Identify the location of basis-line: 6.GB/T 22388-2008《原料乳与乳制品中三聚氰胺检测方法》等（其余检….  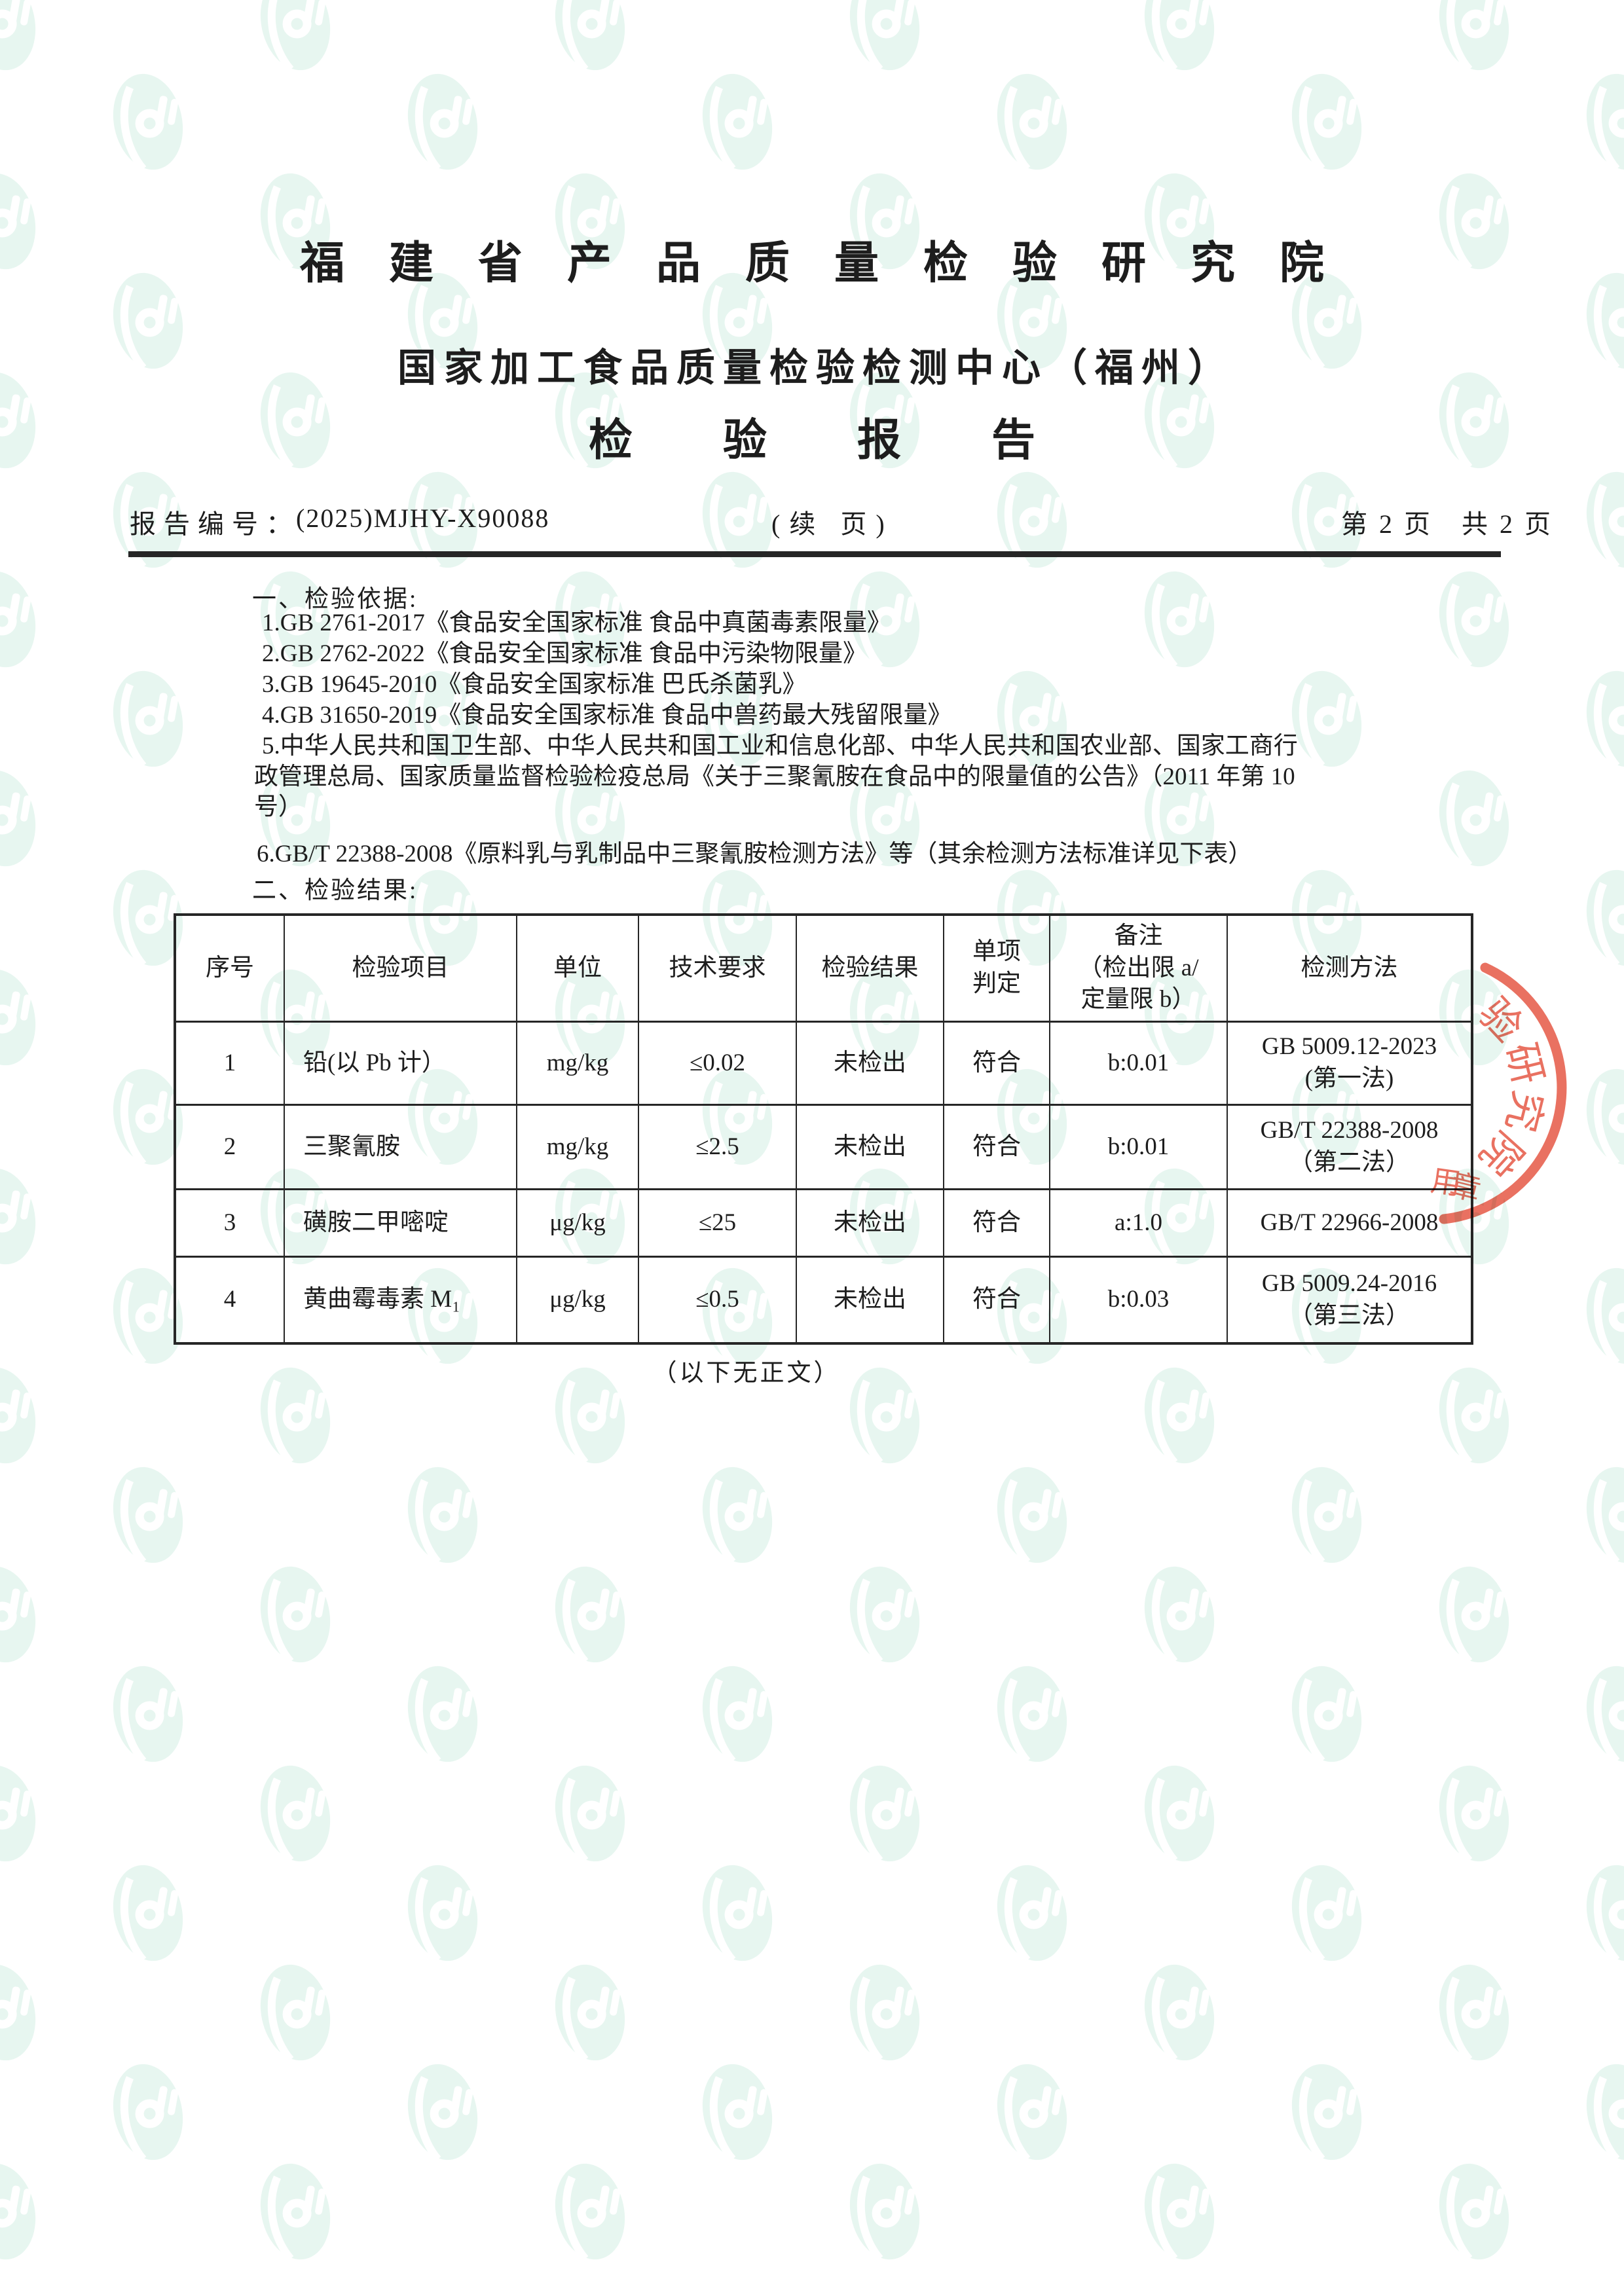
(755, 854).